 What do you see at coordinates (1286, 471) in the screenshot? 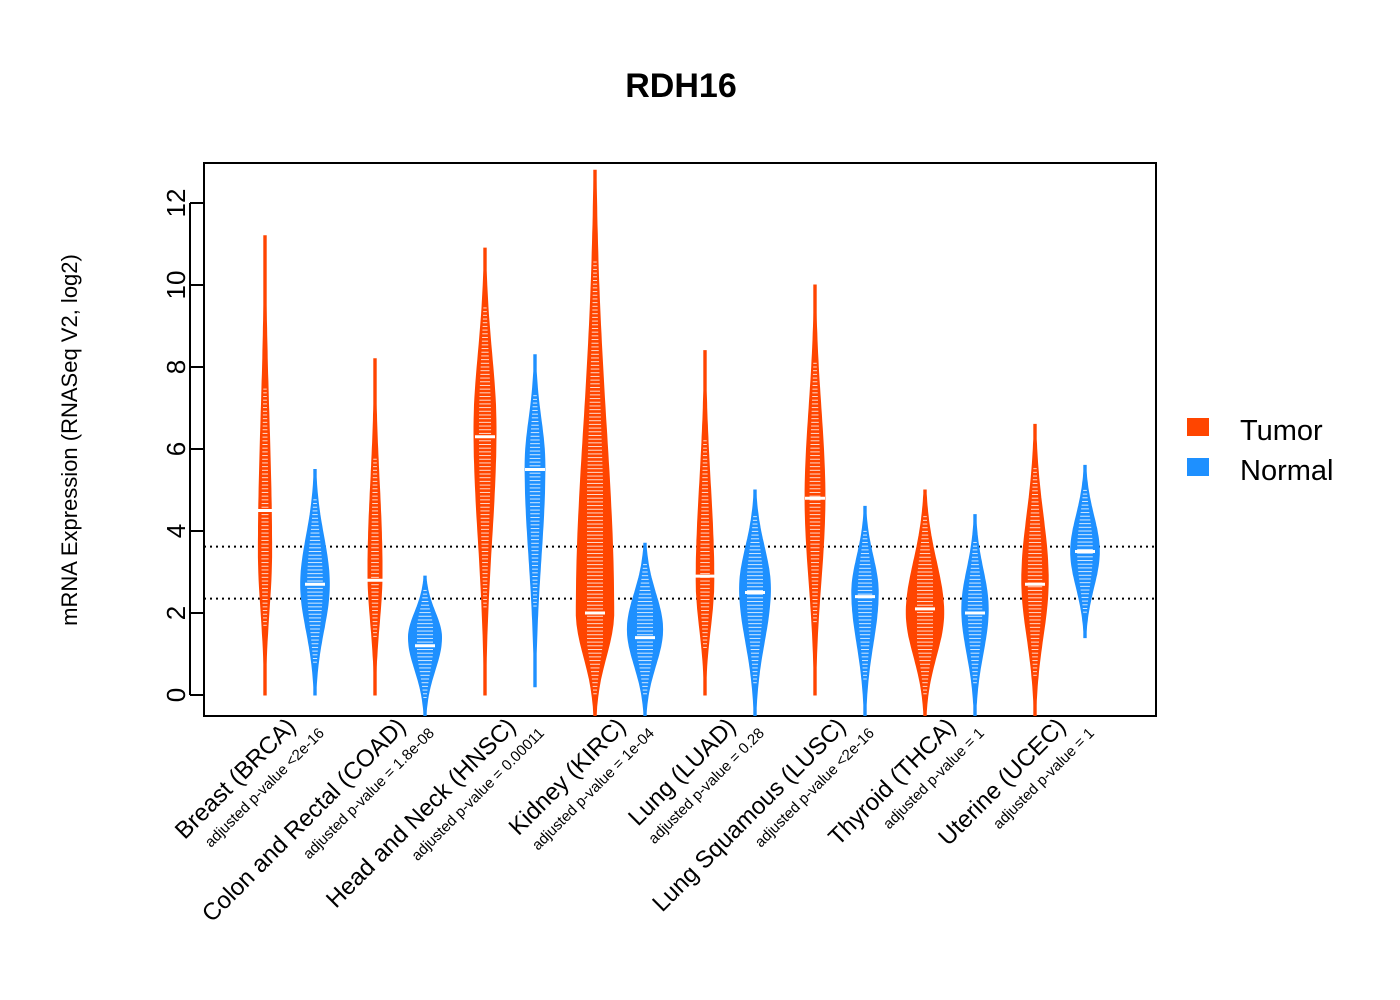
I see `legend-label: Normal` at bounding box center [1286, 471].